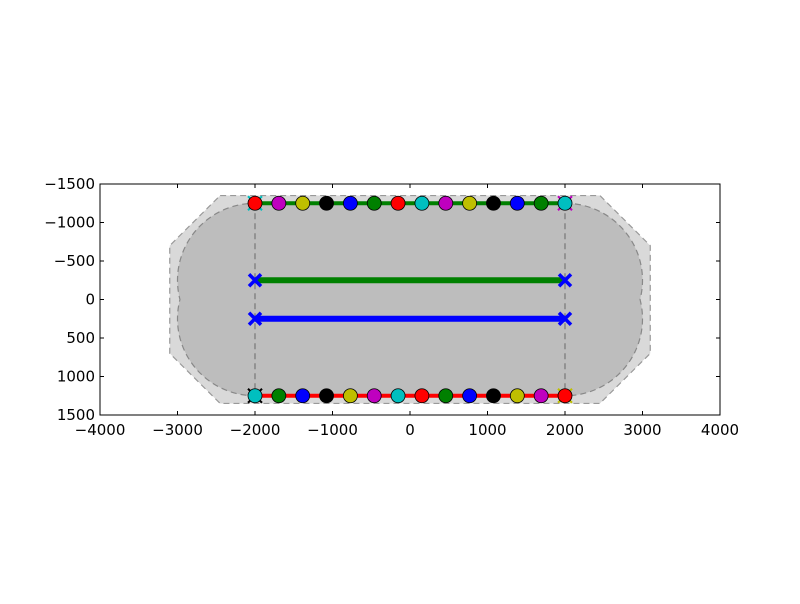 The width and height of the screenshot is (800, 604). What do you see at coordinates (76, 415) in the screenshot?
I see `y-tick-label: 1500` at bounding box center [76, 415].